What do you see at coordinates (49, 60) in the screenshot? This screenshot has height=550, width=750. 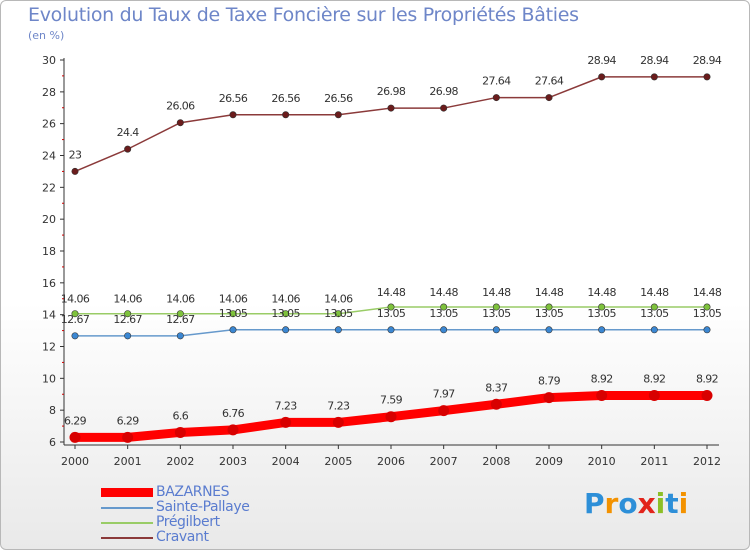 I see `y-tick-label: 30` at bounding box center [49, 60].